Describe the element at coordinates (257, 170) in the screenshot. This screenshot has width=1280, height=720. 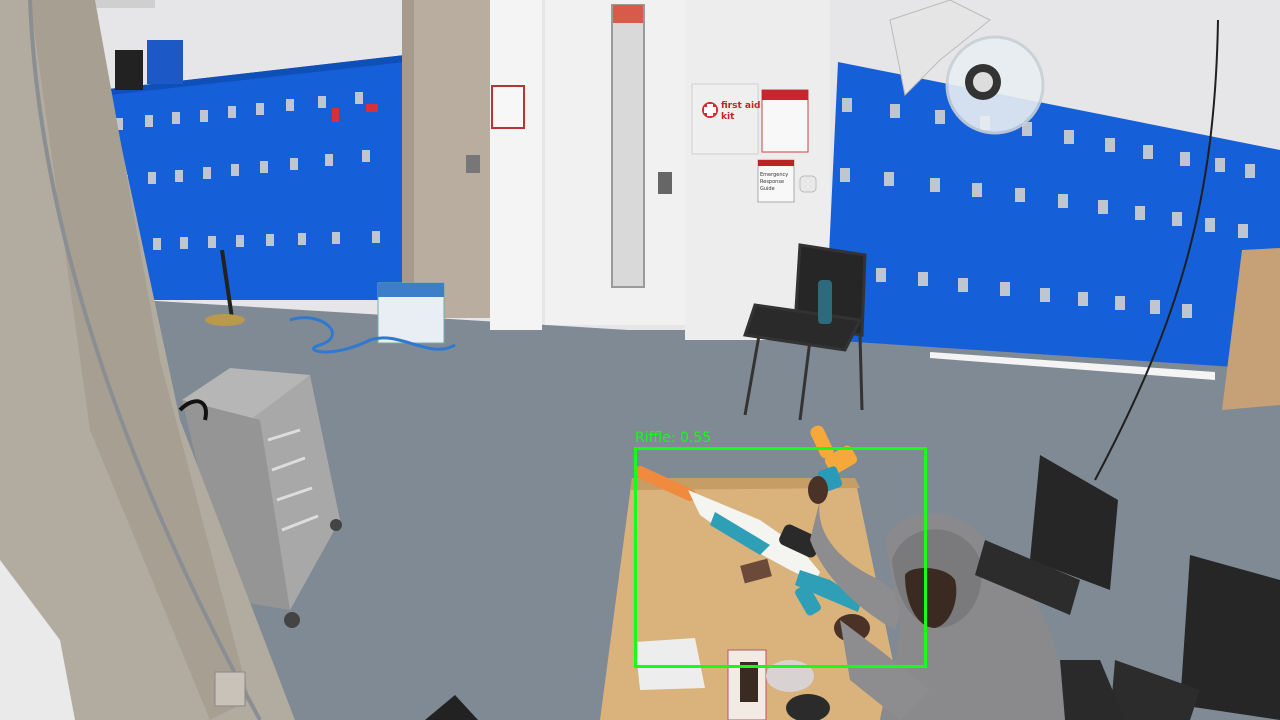
I see `left-lockers` at that location.